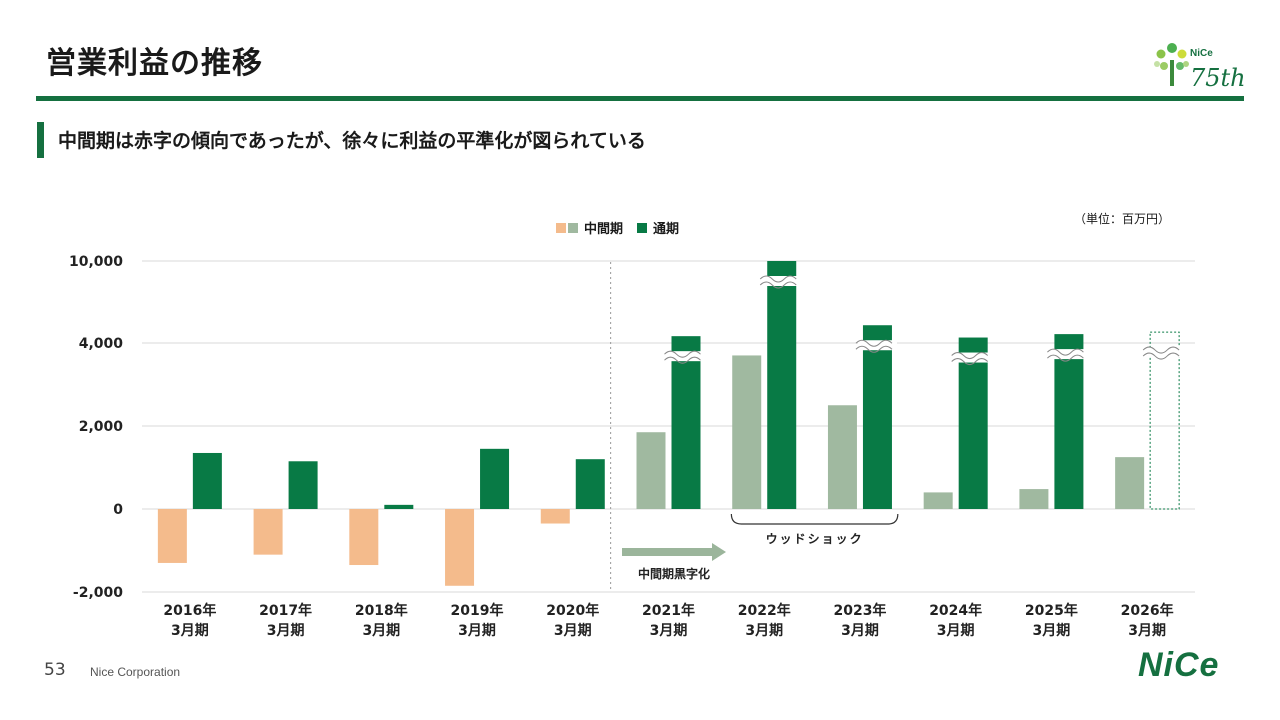 The height and width of the screenshot is (720, 1280). What do you see at coordinates (642, 227) in the screenshot?
I see `legend-swatch-full-year` at bounding box center [642, 227].